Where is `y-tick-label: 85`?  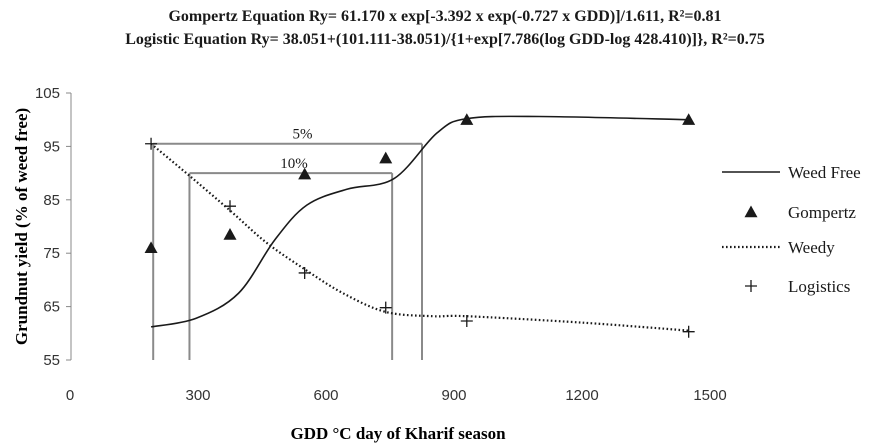 y-tick-label: 85 is located at coordinates (51, 200).